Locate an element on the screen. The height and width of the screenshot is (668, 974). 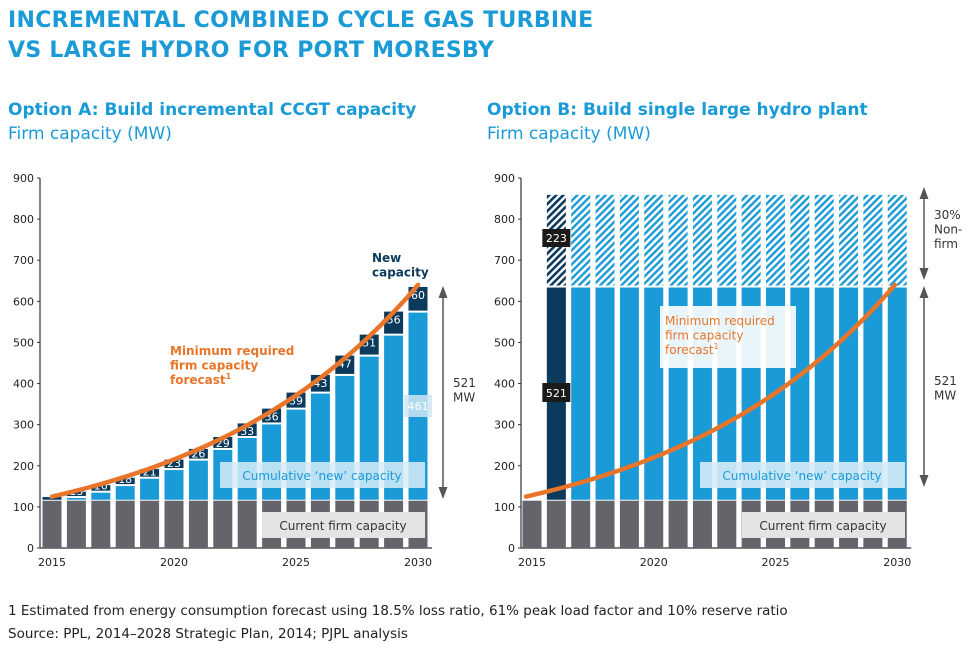
firm-value-label: 521 is located at coordinates (556, 393).